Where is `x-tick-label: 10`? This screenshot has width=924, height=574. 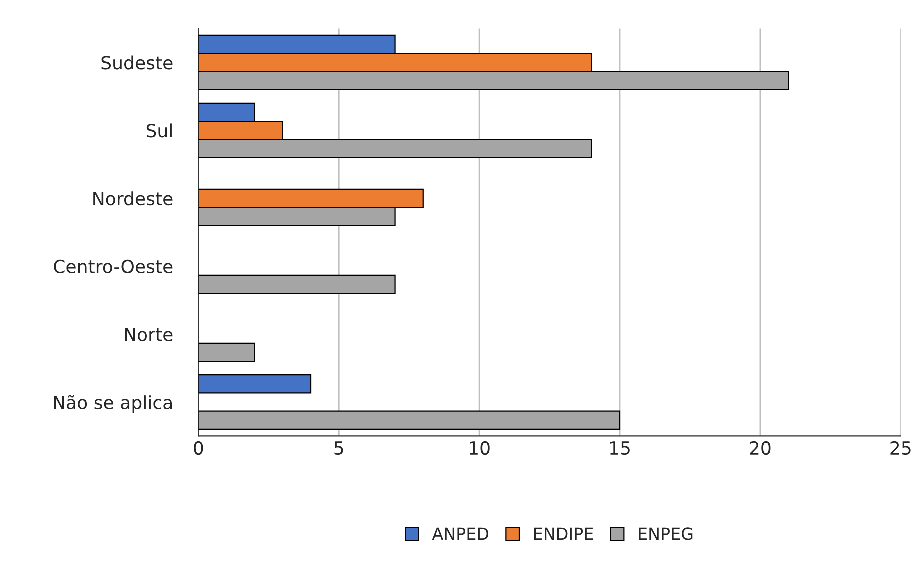 x-tick-label: 10 is located at coordinates (480, 448).